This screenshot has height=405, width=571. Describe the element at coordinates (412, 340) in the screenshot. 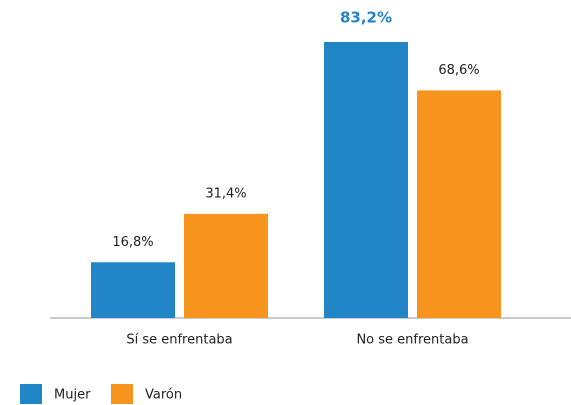

I see `x-tick-label: No se enfrentaba` at that location.